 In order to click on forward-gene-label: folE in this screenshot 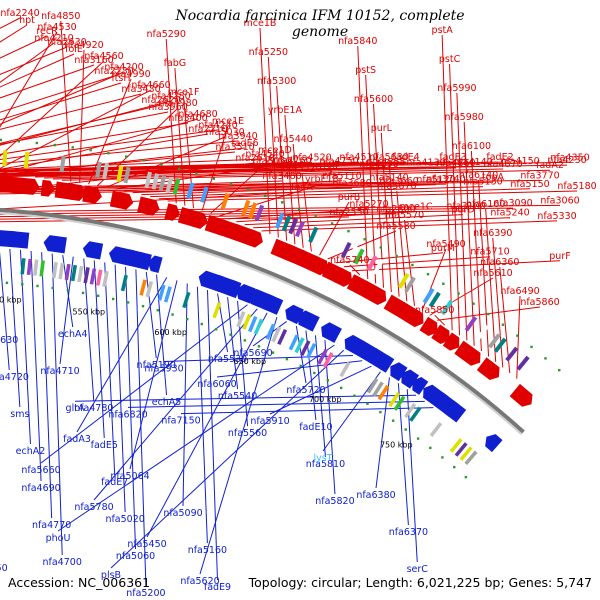, I will do `click(74, 49)`.